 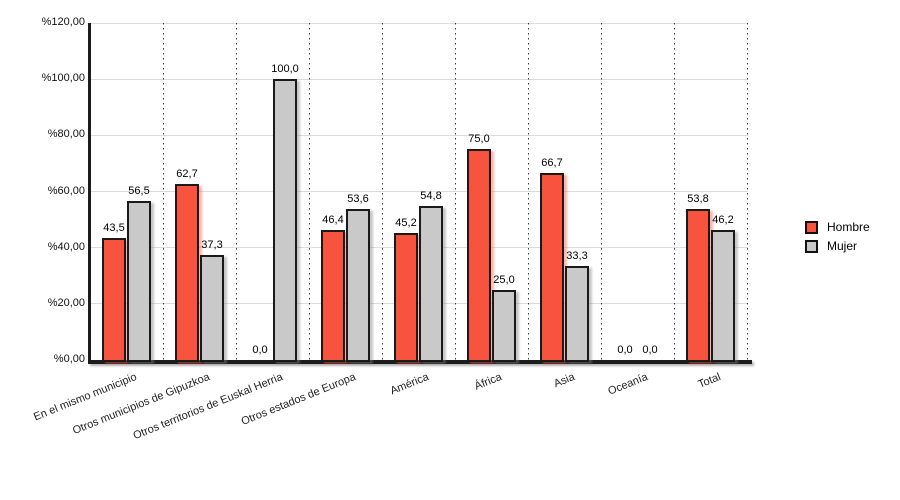 What do you see at coordinates (431, 196) in the screenshot?
I see `value-label-mujer-4: 54,8` at bounding box center [431, 196].